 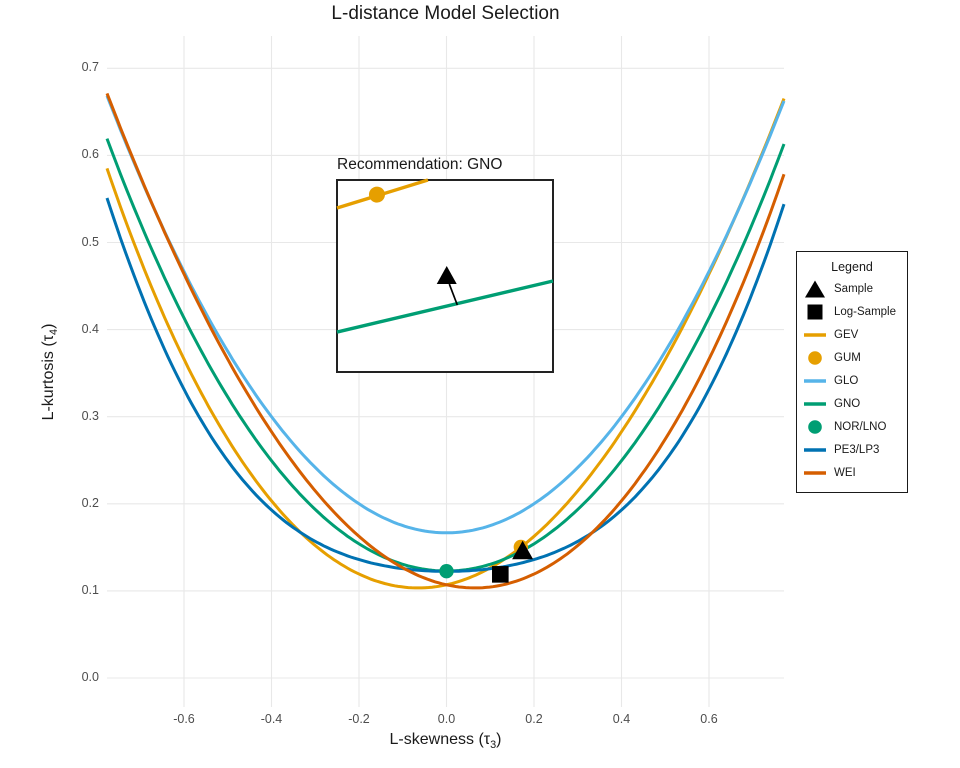 What do you see at coordinates (857, 449) in the screenshot?
I see `legend-item-label: PE3/LP3` at bounding box center [857, 449].